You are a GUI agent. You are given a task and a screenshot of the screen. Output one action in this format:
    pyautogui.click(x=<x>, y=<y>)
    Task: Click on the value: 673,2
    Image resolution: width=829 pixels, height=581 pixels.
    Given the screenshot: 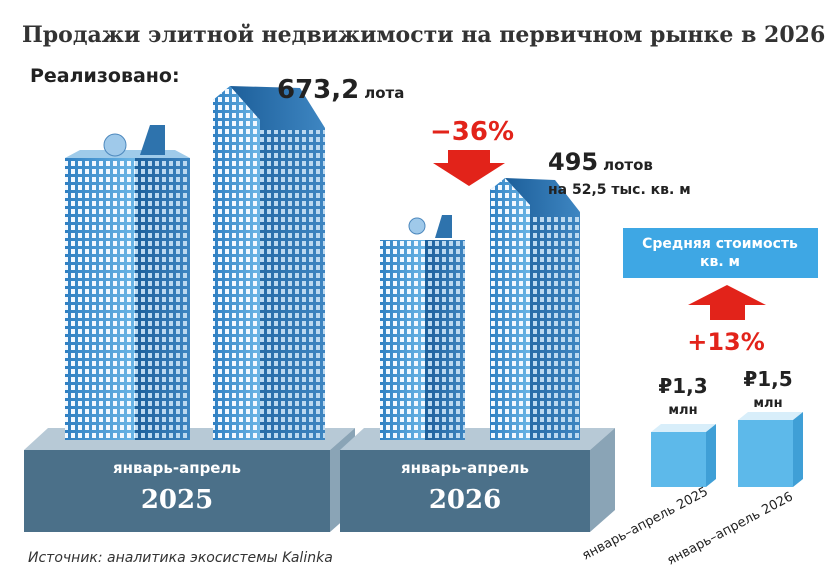 What is the action you would take?
    pyautogui.click(x=318, y=90)
    